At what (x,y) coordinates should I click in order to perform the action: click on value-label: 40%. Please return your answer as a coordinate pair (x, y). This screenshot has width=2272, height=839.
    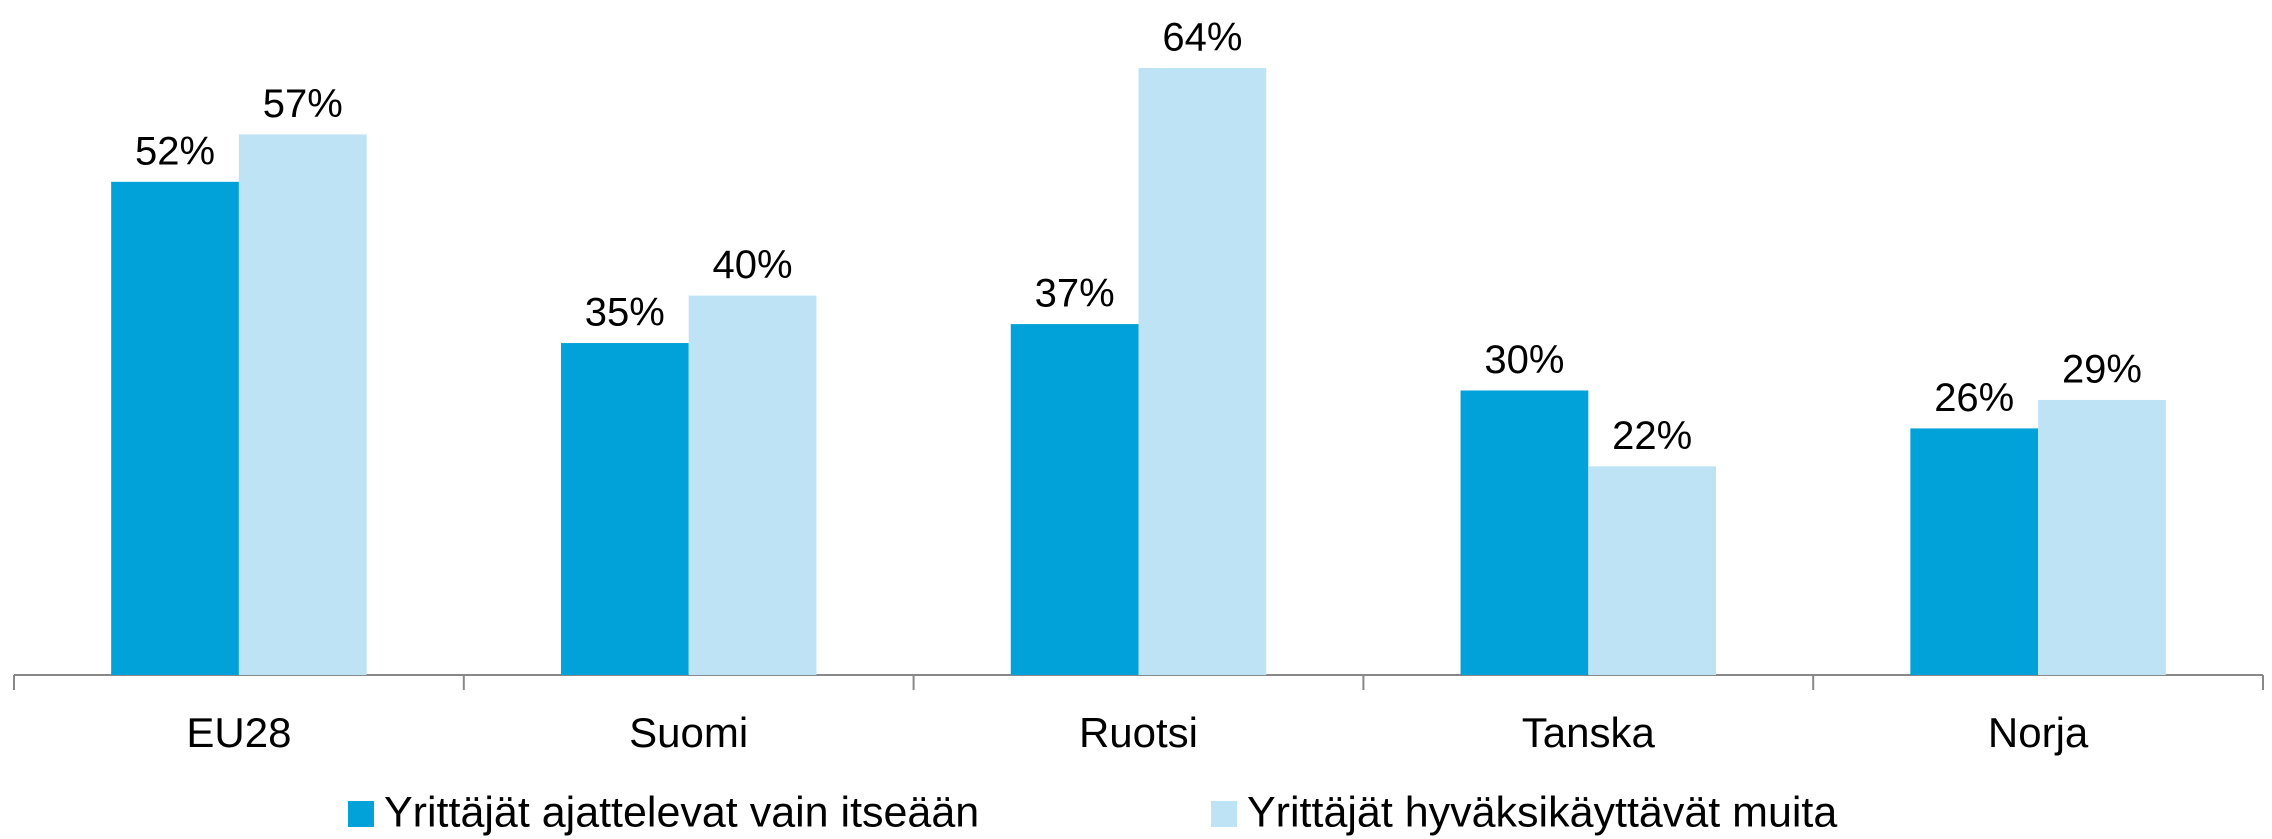
    Looking at the image, I should click on (753, 265).